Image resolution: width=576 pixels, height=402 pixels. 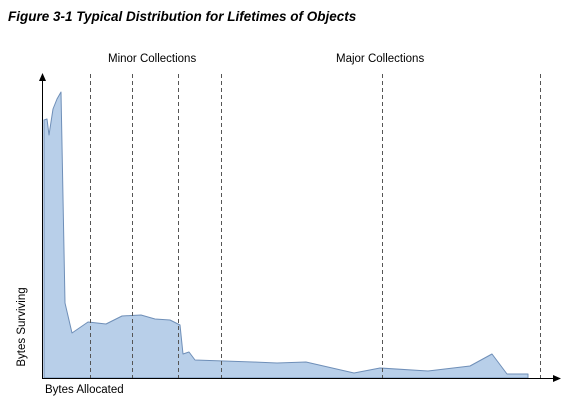 What do you see at coordinates (557, 378) in the screenshot?
I see `x-axis-arrow-icon` at bounding box center [557, 378].